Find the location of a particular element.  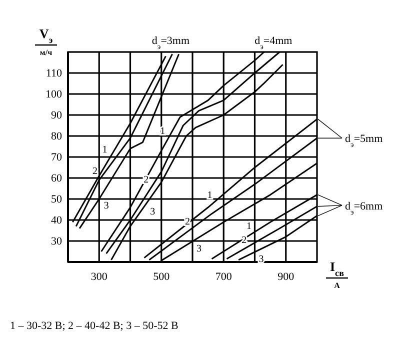

y-tick-label: 40 is located at coordinates (56, 220).